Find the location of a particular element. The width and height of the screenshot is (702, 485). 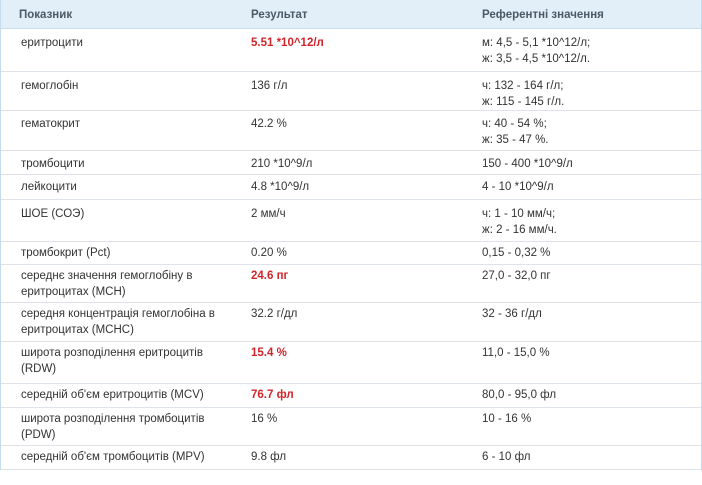

header-reference: Референтні значення is located at coordinates (543, 15).